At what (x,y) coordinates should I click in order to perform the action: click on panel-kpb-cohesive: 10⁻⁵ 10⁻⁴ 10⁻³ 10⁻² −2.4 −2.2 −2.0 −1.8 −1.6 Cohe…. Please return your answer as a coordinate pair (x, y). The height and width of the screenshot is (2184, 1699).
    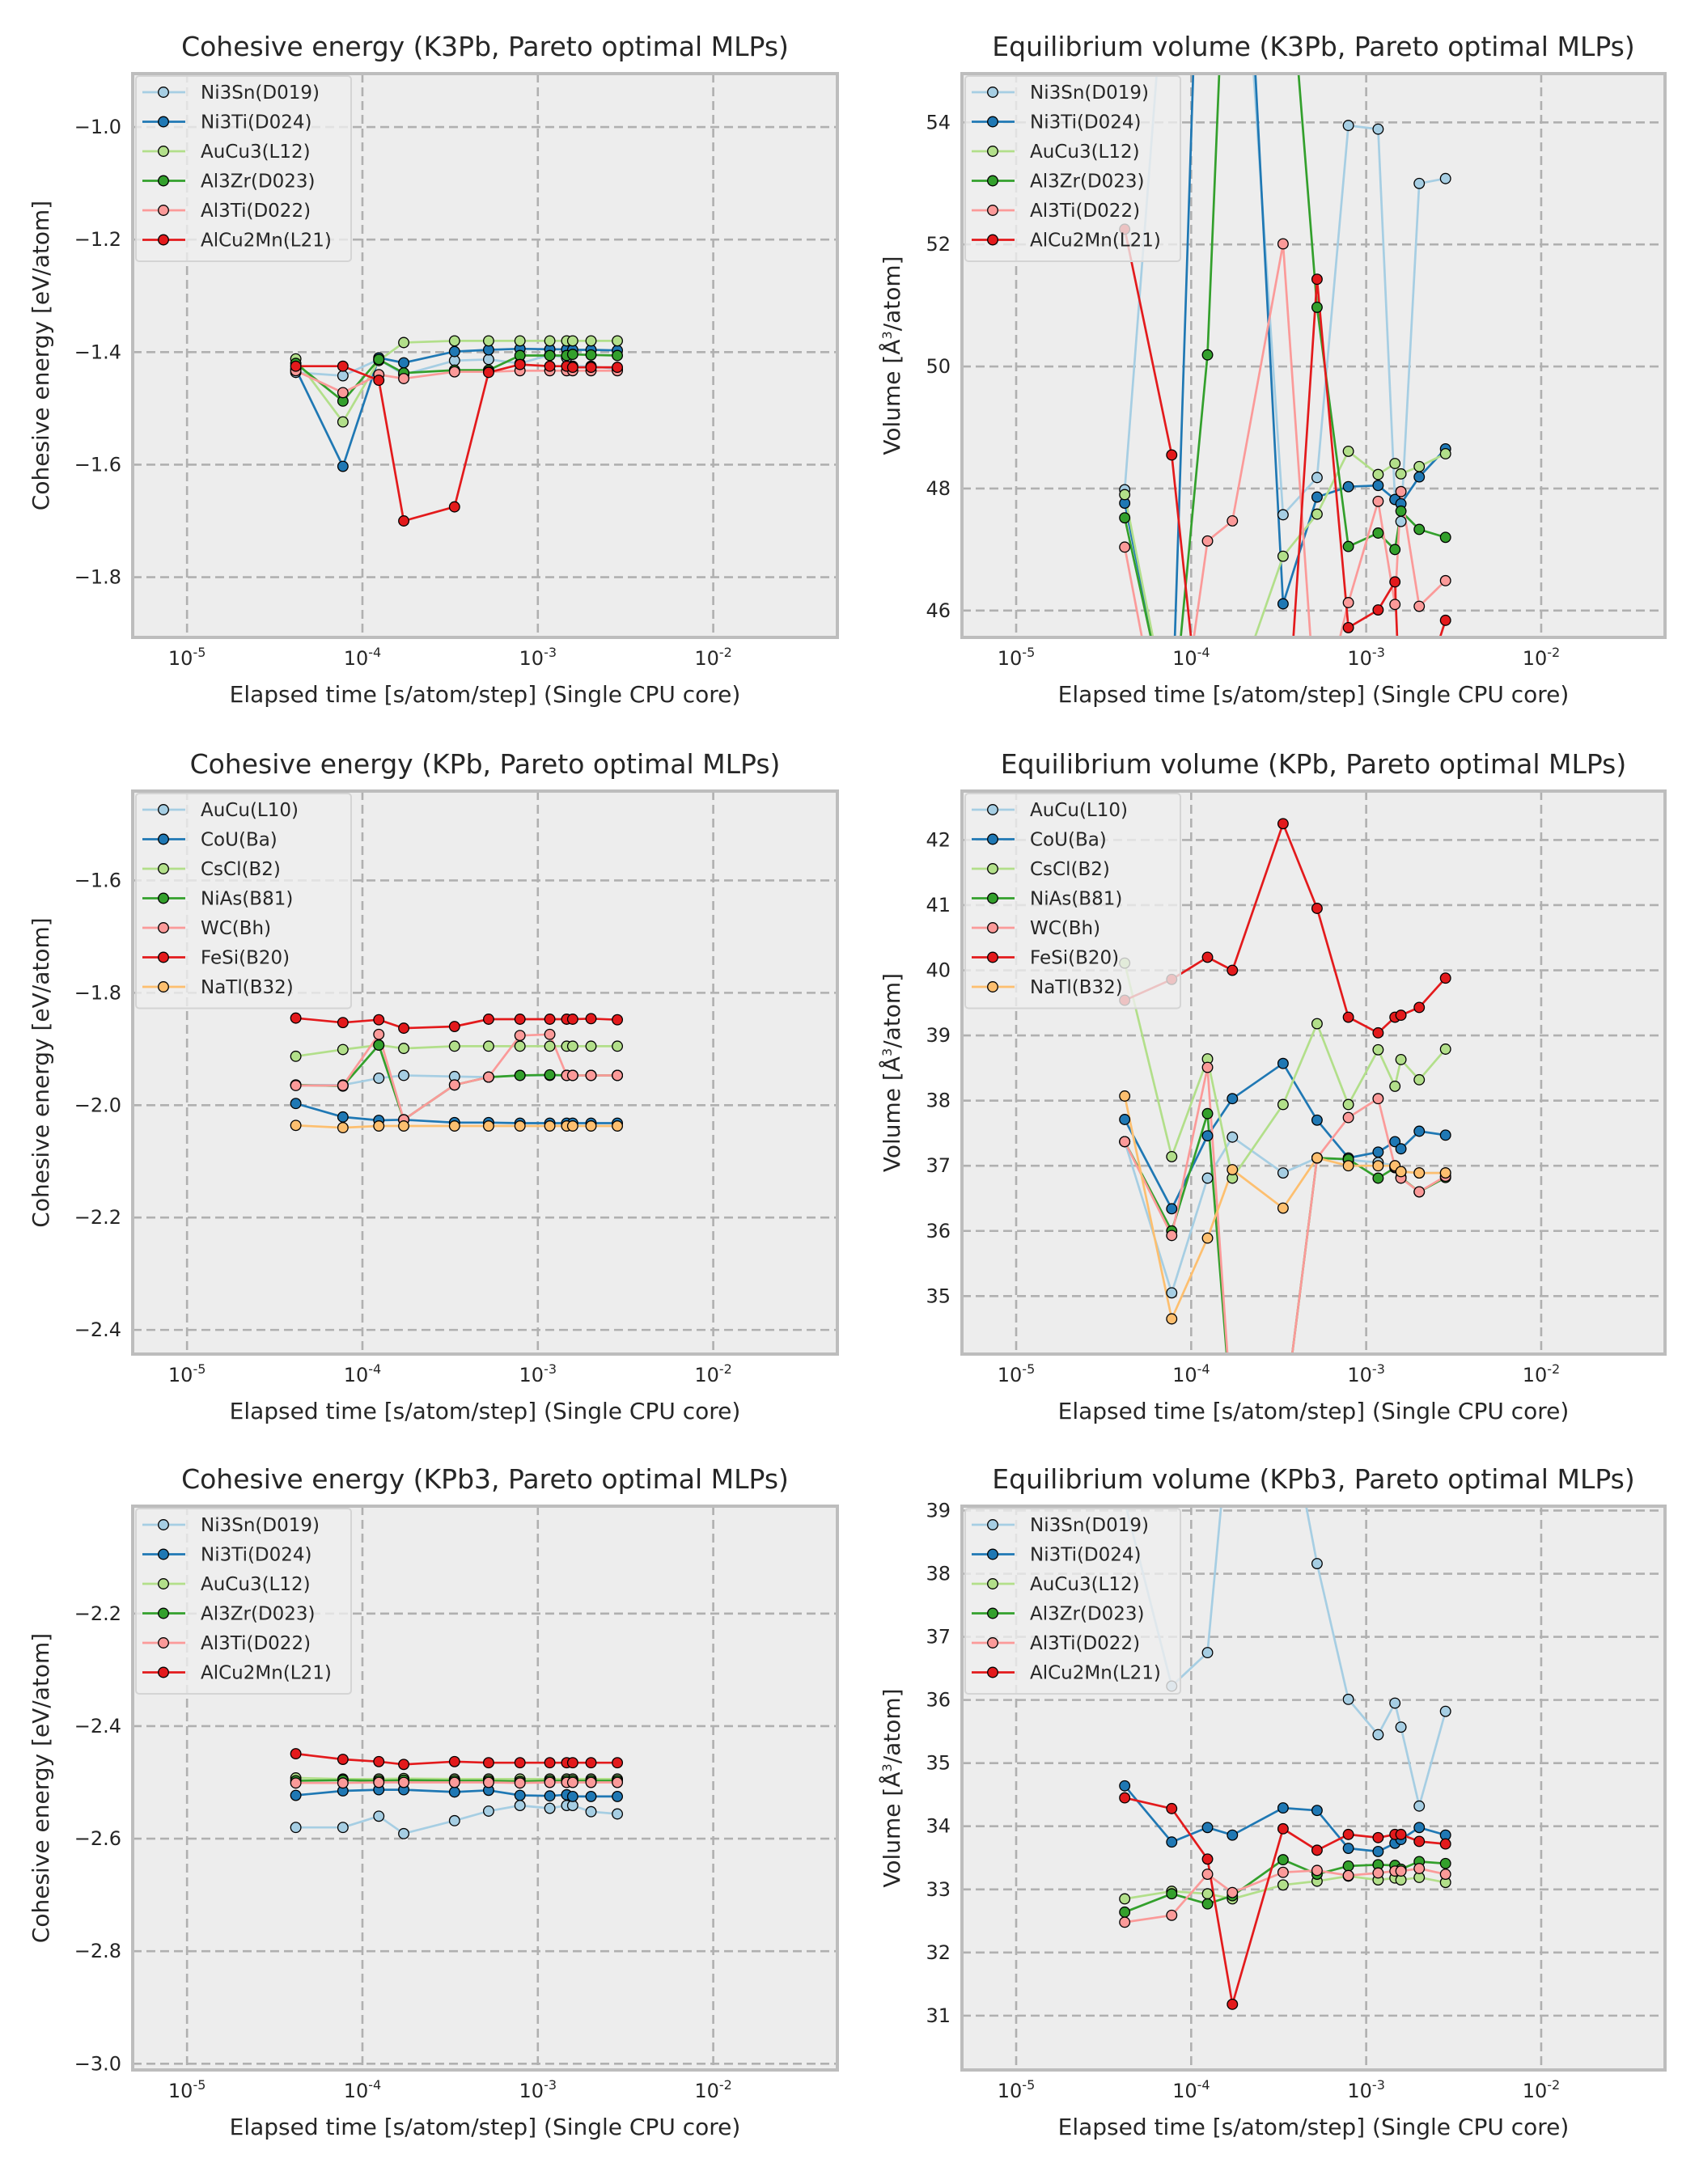
    Looking at the image, I should click on (433, 1086).